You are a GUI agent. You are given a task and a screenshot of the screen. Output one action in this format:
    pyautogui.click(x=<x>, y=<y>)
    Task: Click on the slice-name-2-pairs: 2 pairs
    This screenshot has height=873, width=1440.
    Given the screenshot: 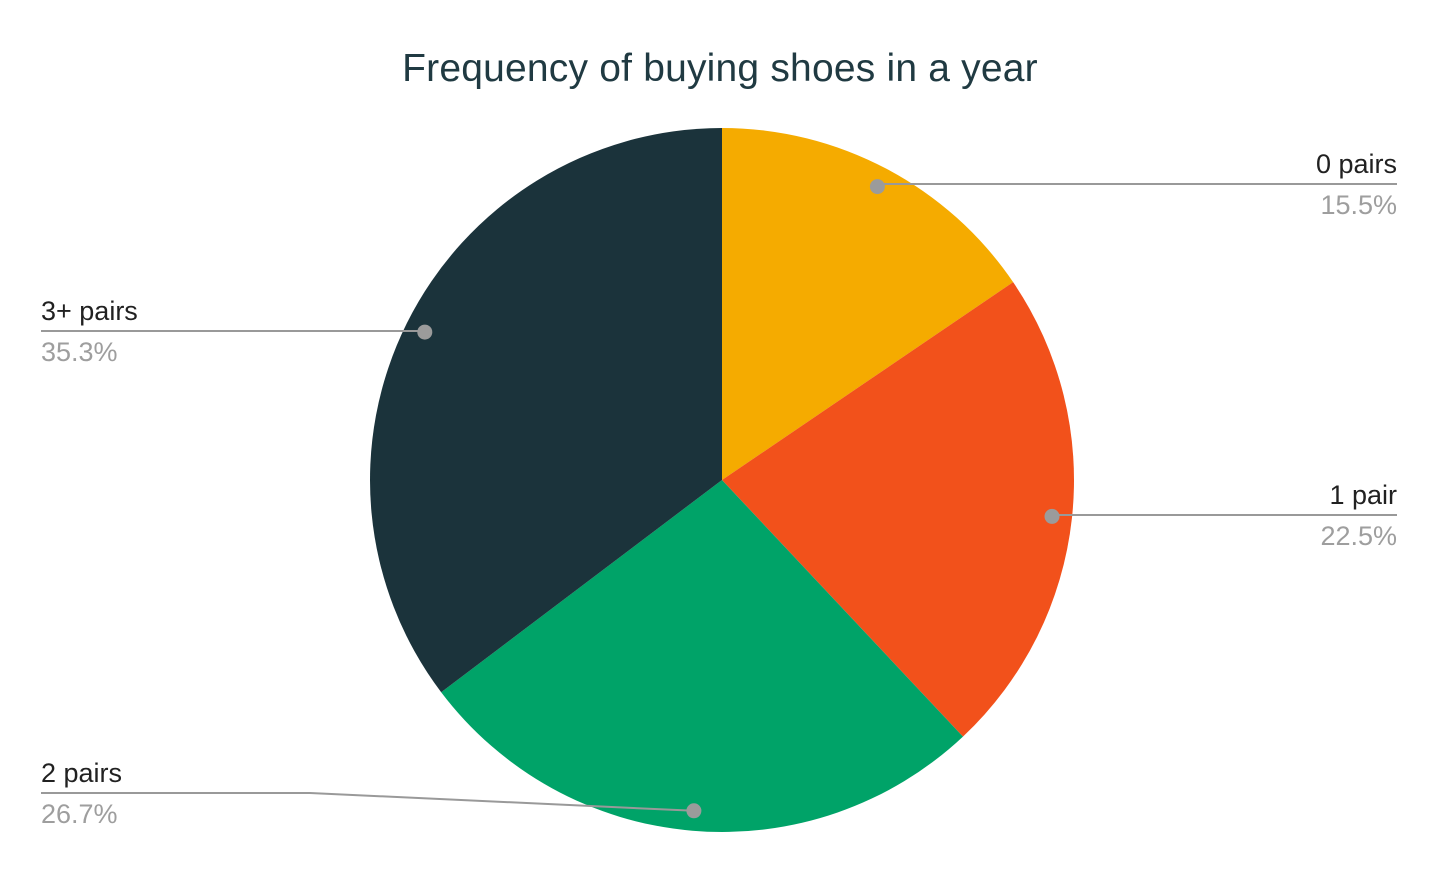 What is the action you would take?
    pyautogui.click(x=82, y=773)
    